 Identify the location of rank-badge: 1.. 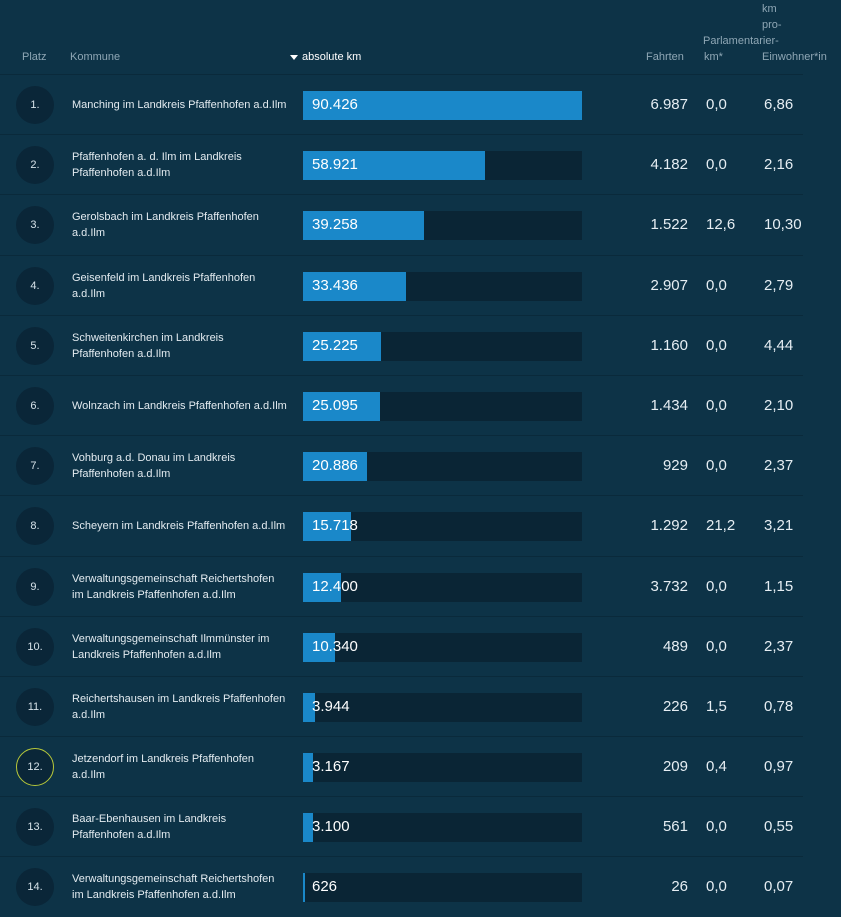
(35, 105).